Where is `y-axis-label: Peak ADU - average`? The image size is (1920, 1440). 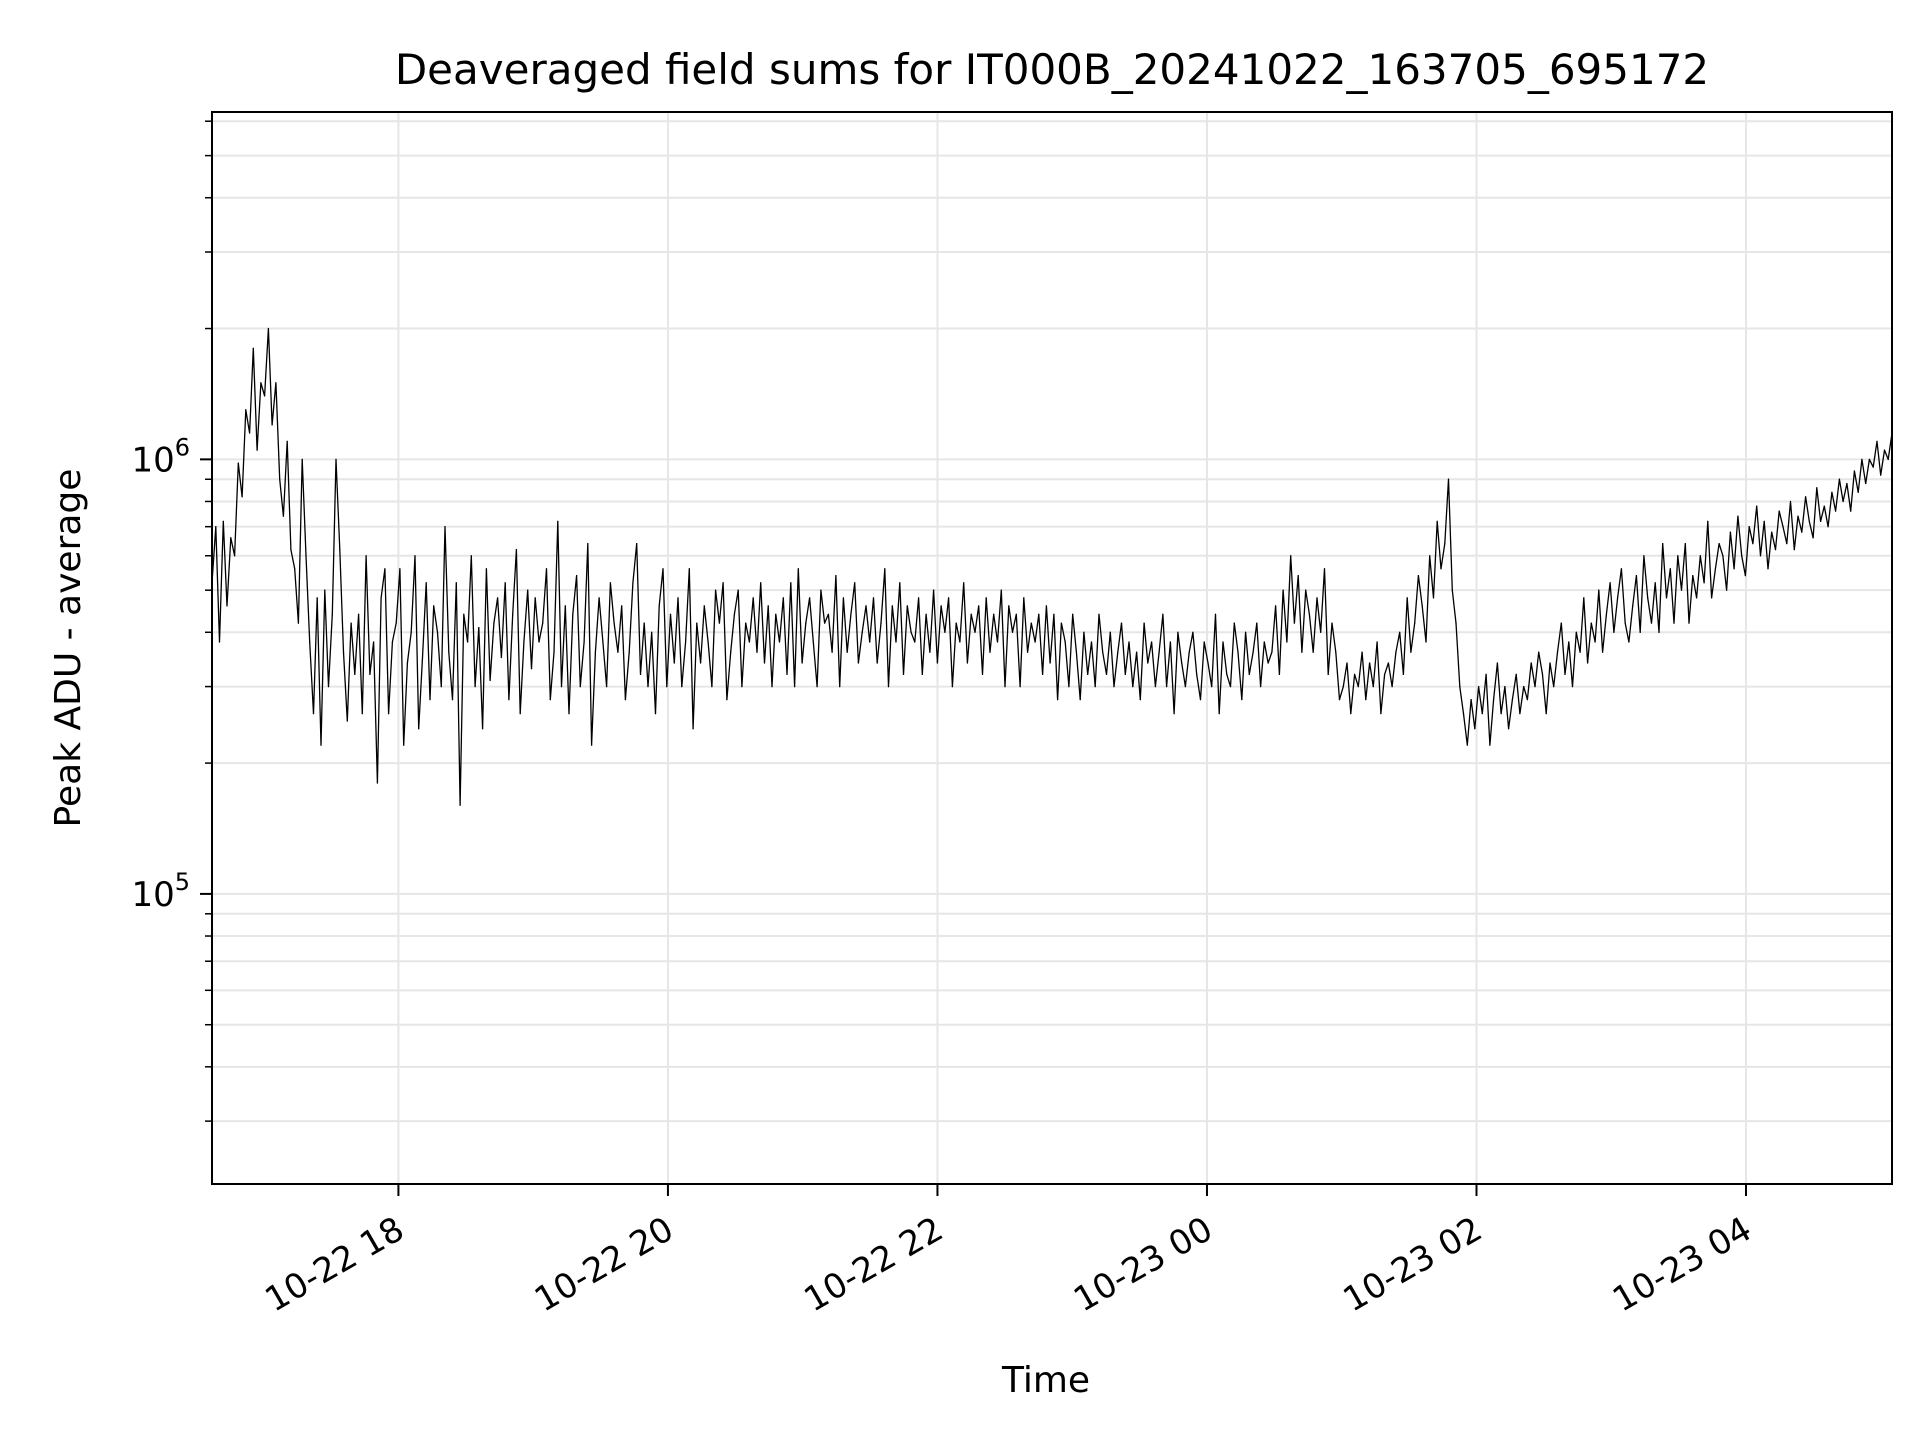
y-axis-label: Peak ADU - average is located at coordinates (68, 648).